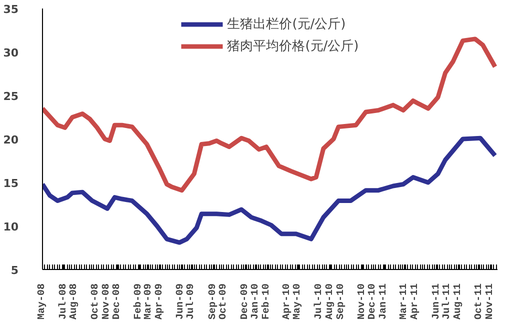  I want to click on x-tick-label: Jul-08, so click(63, 301).